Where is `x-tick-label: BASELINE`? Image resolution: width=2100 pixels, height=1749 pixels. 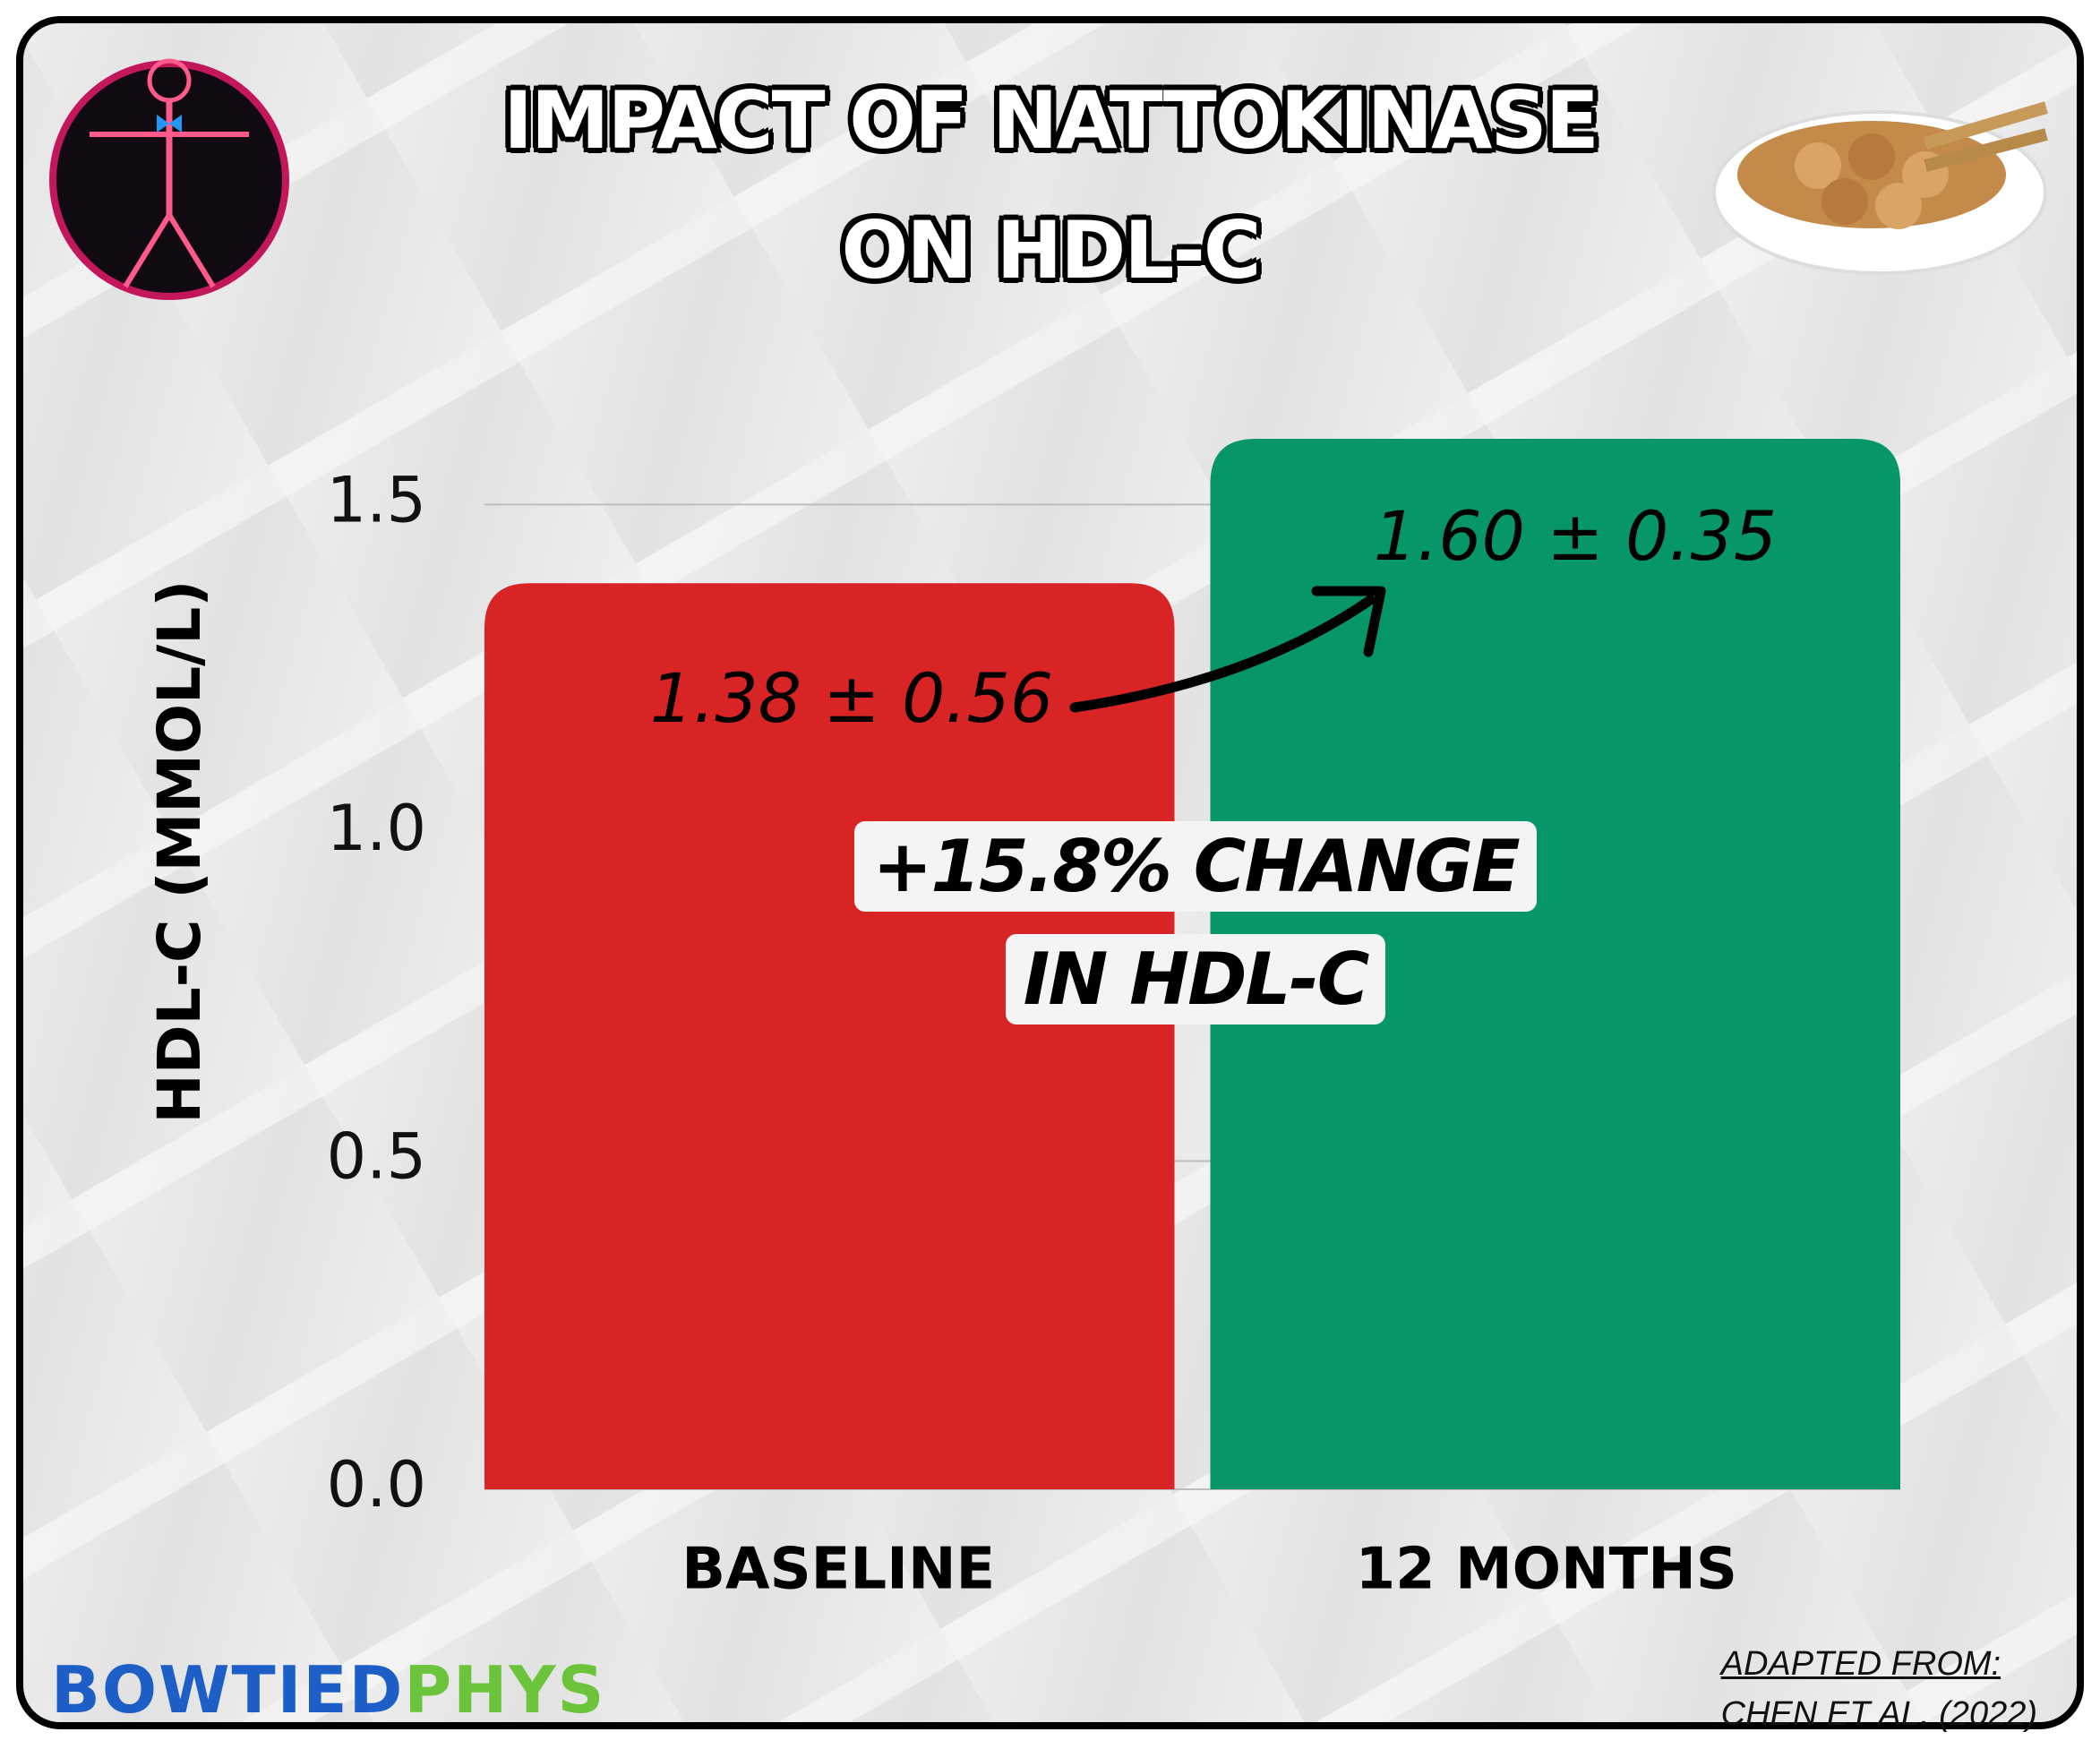
x-tick-label: BASELINE is located at coordinates (838, 1570).